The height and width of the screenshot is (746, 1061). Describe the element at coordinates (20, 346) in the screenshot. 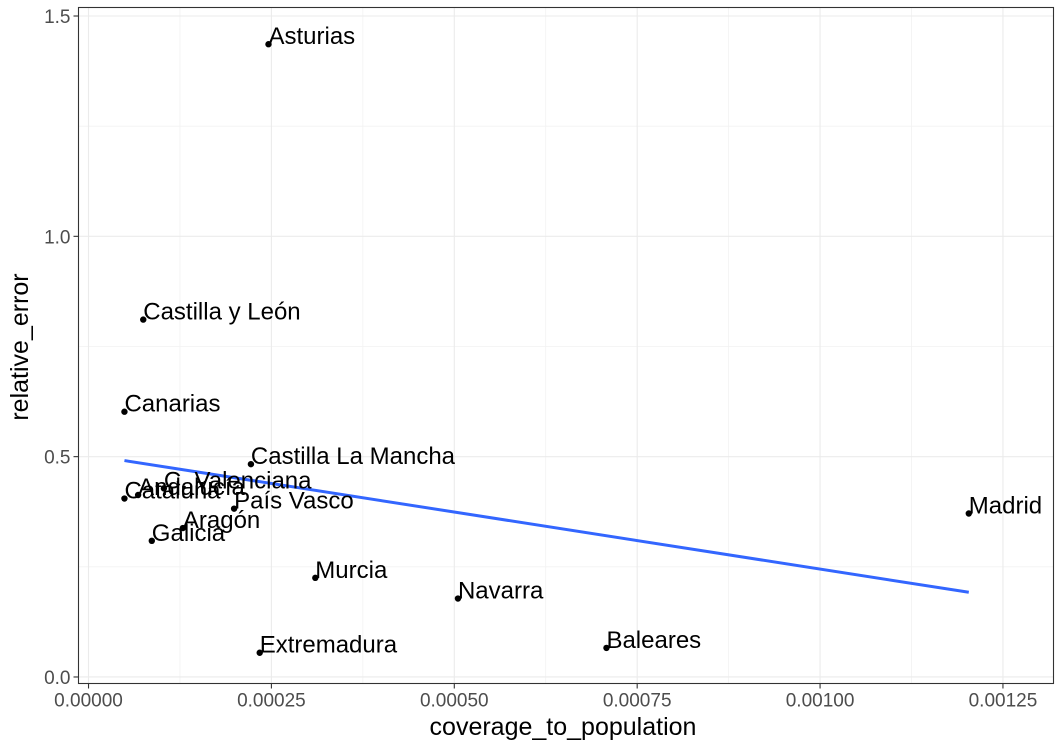

I see `y-axis-title: relative_error` at that location.